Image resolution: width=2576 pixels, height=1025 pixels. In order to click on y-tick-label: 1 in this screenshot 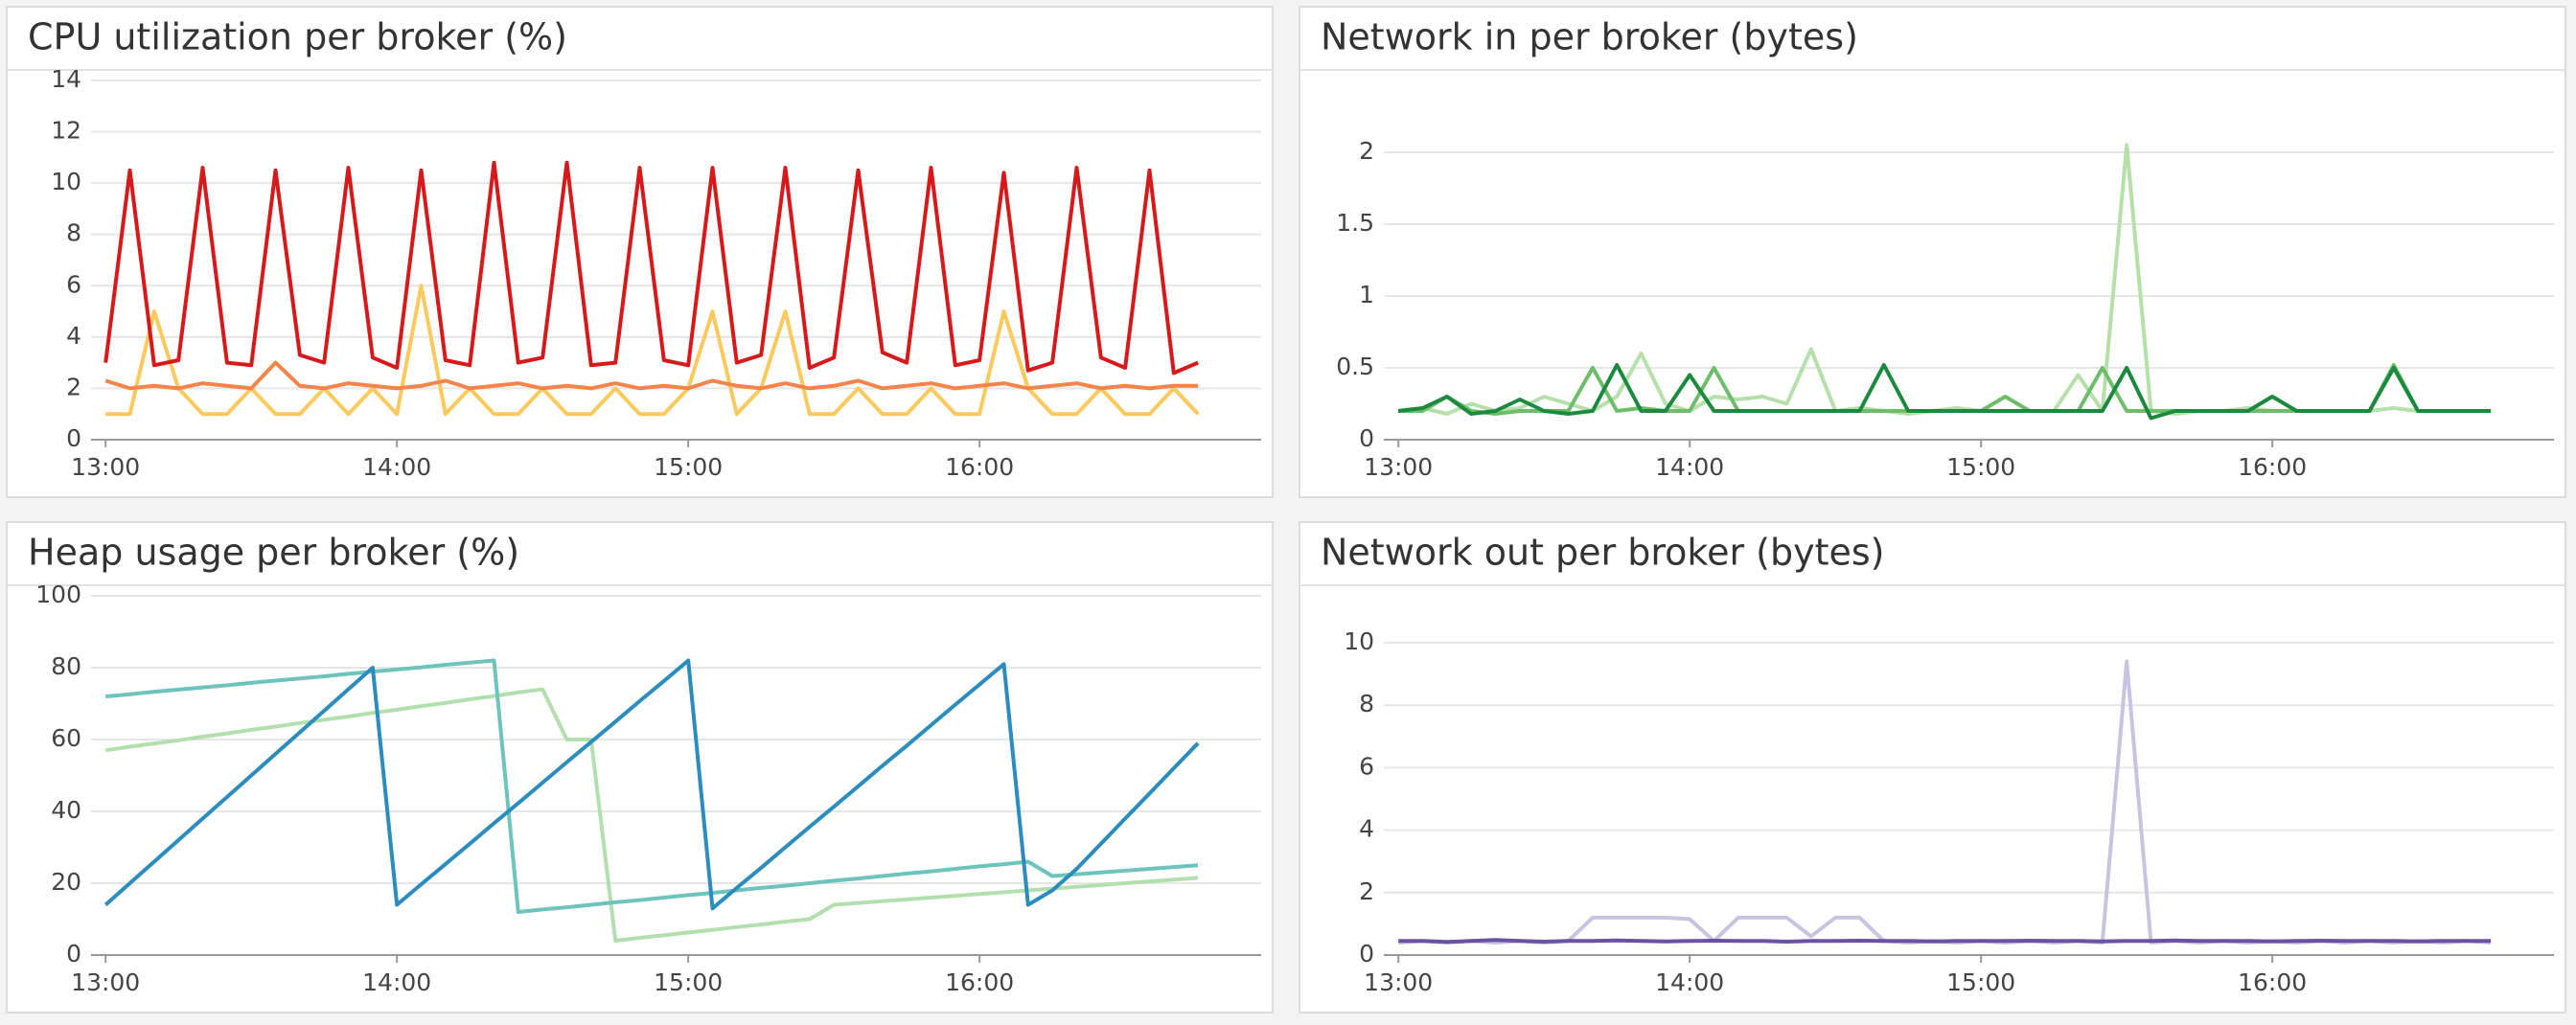, I will do `click(1366, 294)`.